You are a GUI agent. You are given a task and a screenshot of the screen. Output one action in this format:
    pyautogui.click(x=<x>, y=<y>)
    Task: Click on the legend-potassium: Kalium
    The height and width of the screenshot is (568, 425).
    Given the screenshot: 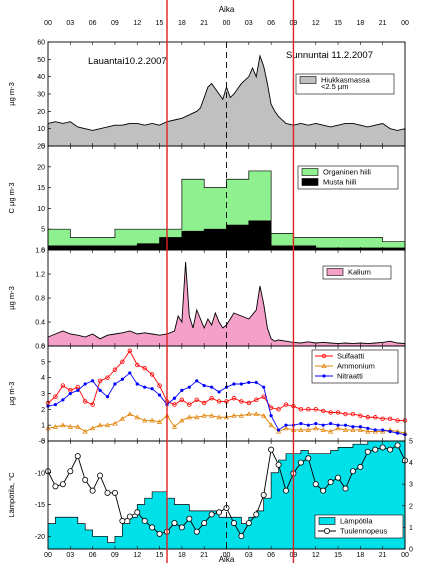 What is the action you would take?
    pyautogui.click(x=357, y=272)
    